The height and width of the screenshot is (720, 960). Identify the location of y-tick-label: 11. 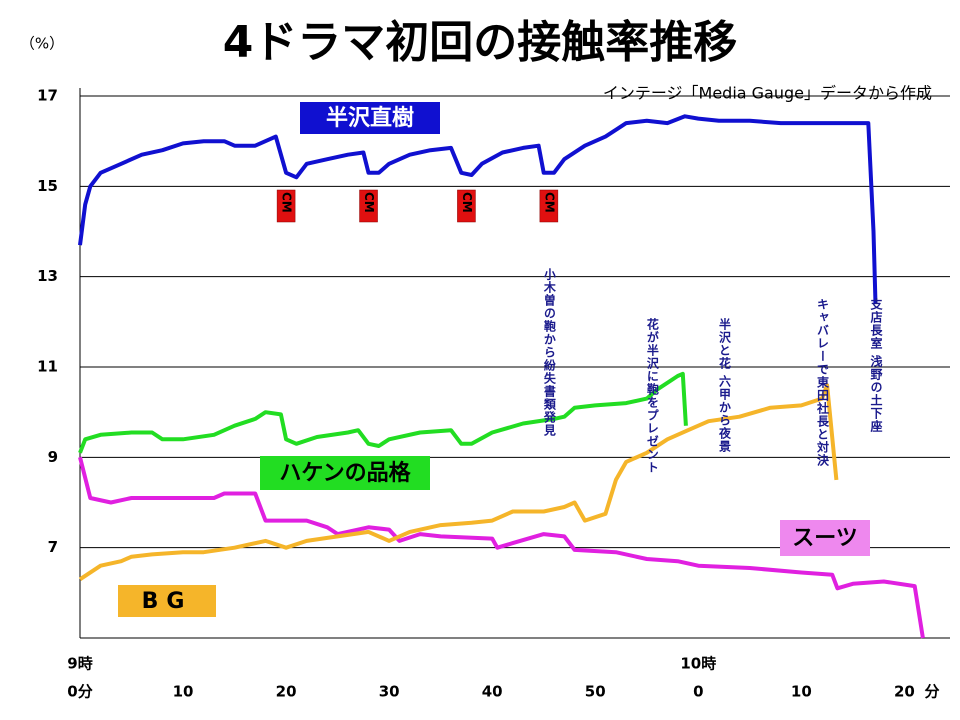
(47, 367).